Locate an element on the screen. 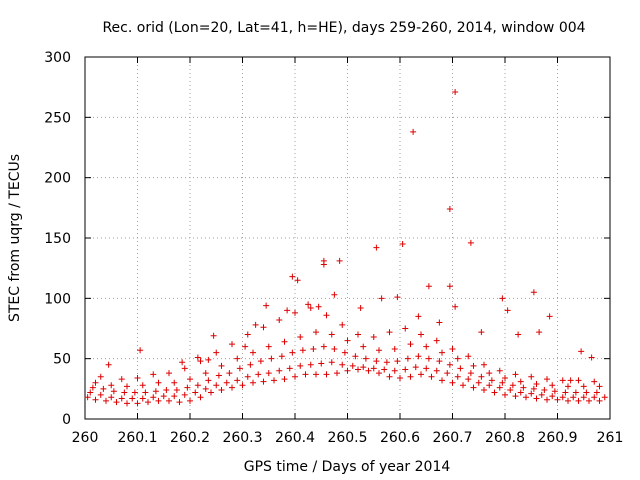 Image resolution: width=640 pixels, height=480 pixels. y-tick-label: 200 is located at coordinates (57, 179).